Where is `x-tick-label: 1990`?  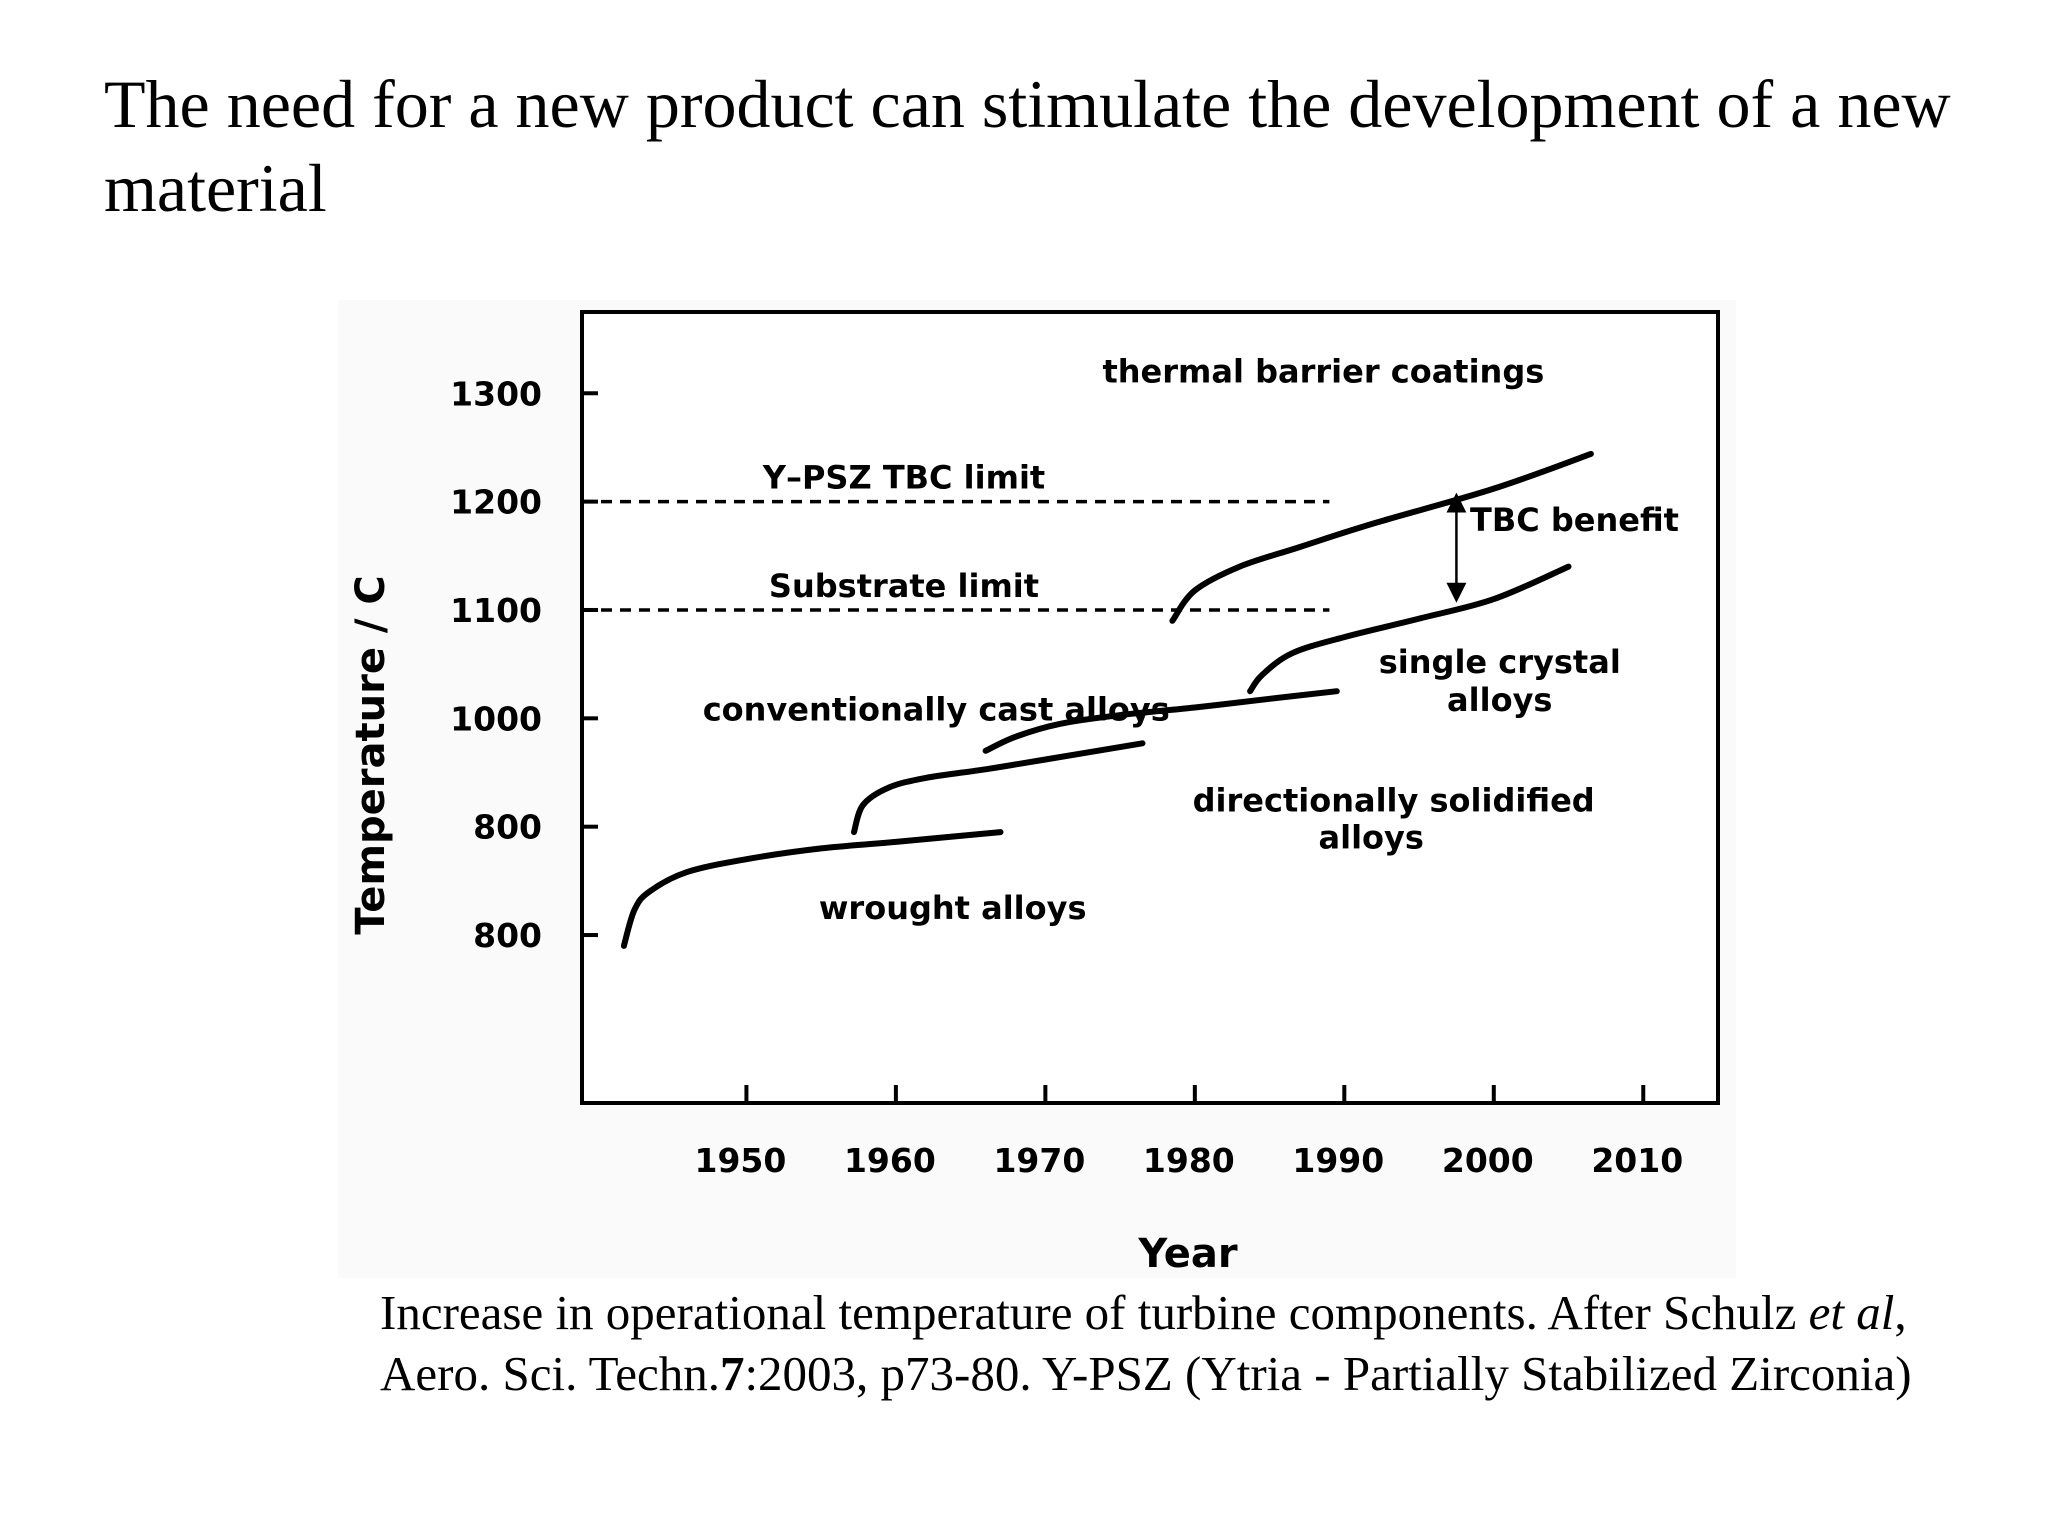 x-tick-label: 1990 is located at coordinates (1338, 1160).